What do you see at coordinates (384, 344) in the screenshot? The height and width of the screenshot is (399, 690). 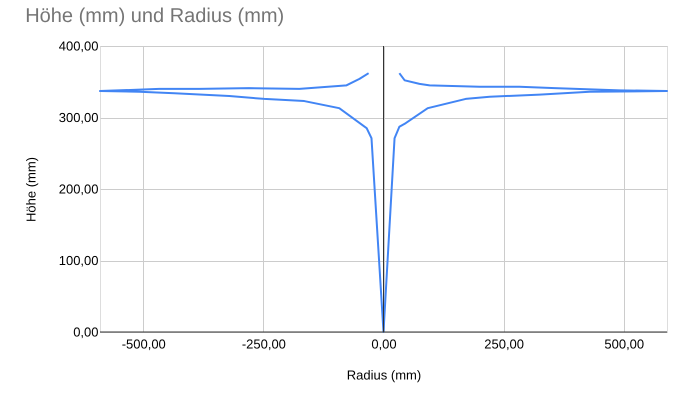 I see `x-tick-label: 0,00` at bounding box center [384, 344].